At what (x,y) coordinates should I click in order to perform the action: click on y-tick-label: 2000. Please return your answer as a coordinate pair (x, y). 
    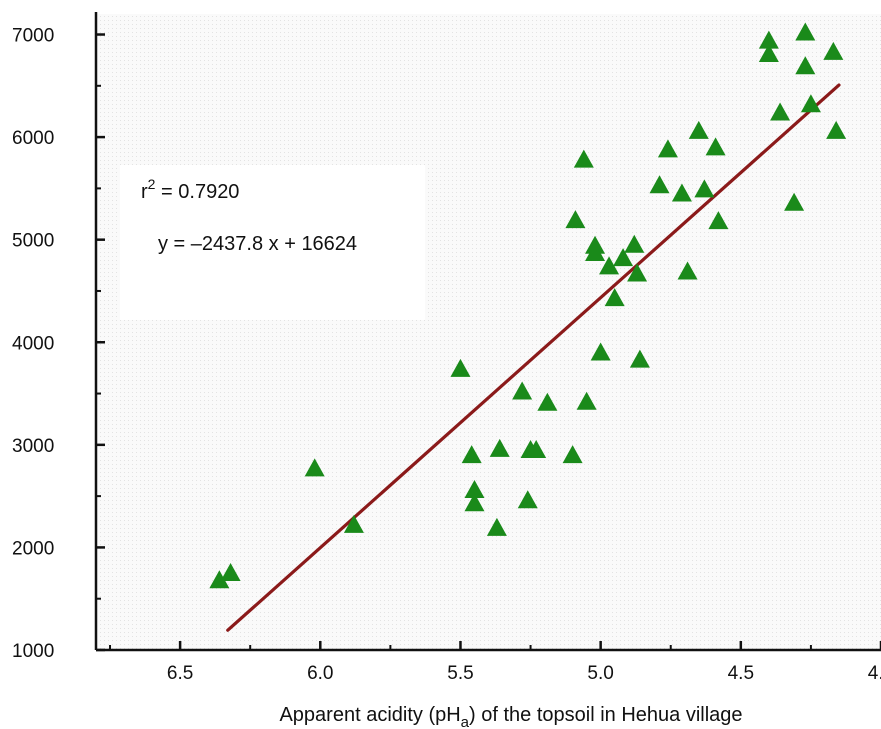
    Looking at the image, I should click on (33, 548).